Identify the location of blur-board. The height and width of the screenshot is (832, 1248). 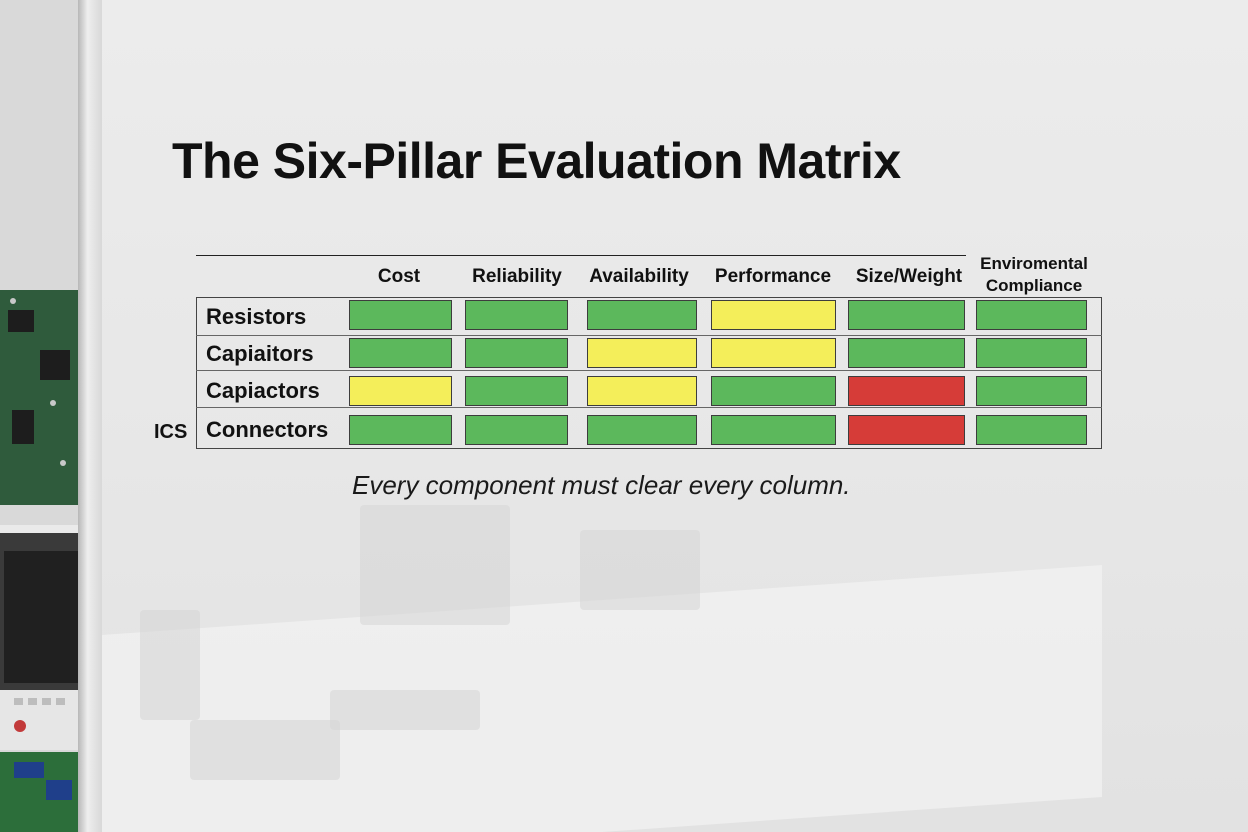
(265, 750).